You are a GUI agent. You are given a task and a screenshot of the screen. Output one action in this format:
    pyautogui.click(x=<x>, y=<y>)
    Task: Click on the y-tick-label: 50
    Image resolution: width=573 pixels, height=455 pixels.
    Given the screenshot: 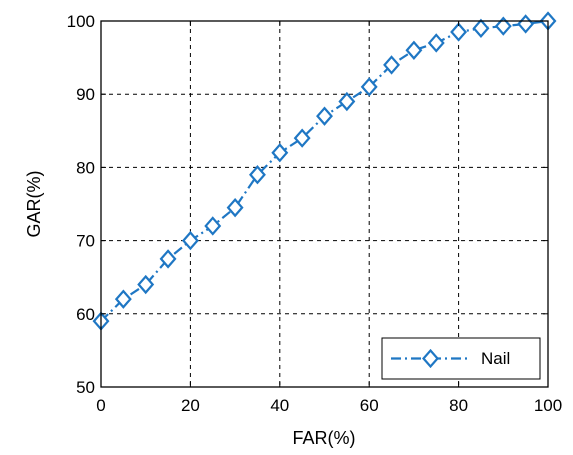 What is the action you would take?
    pyautogui.click(x=85, y=387)
    